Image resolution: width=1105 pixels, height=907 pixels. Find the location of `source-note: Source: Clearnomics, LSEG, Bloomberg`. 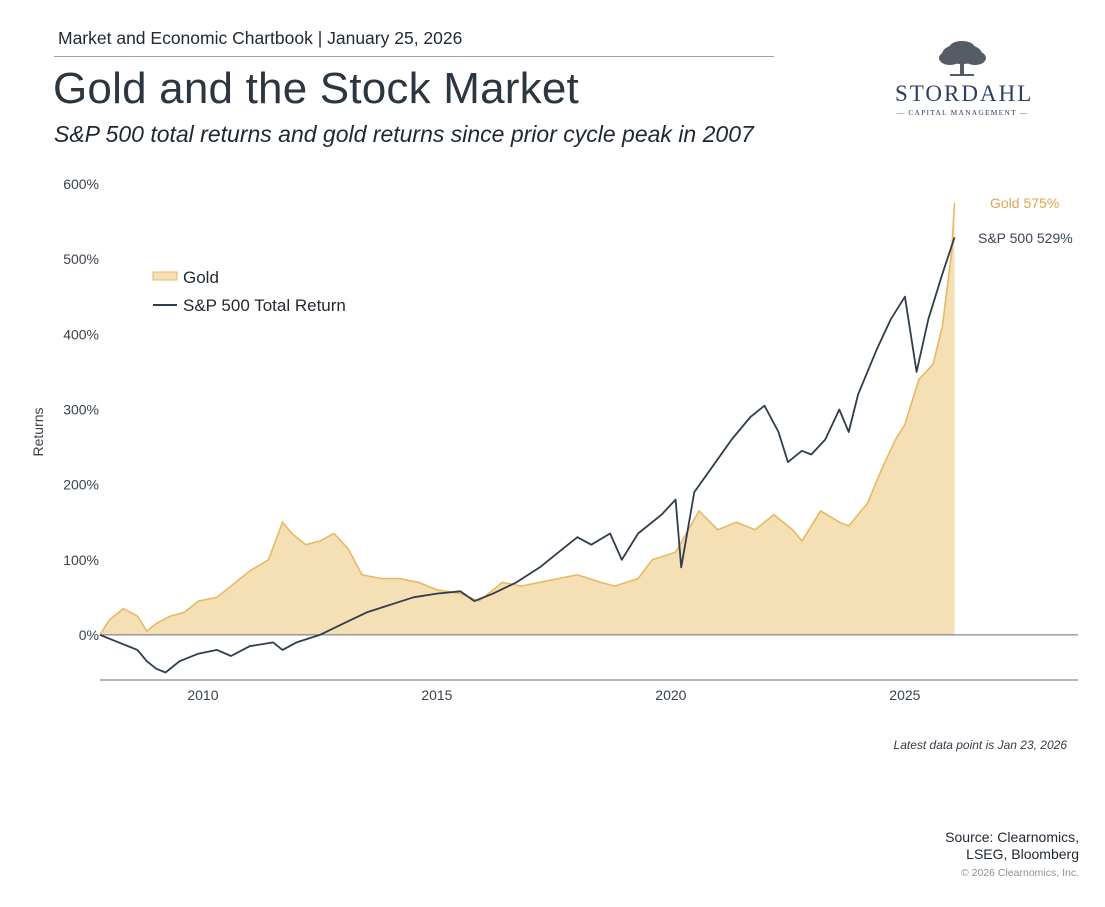

source-note: Source: Clearnomics, LSEG, Bloomberg is located at coordinates (1012, 846).